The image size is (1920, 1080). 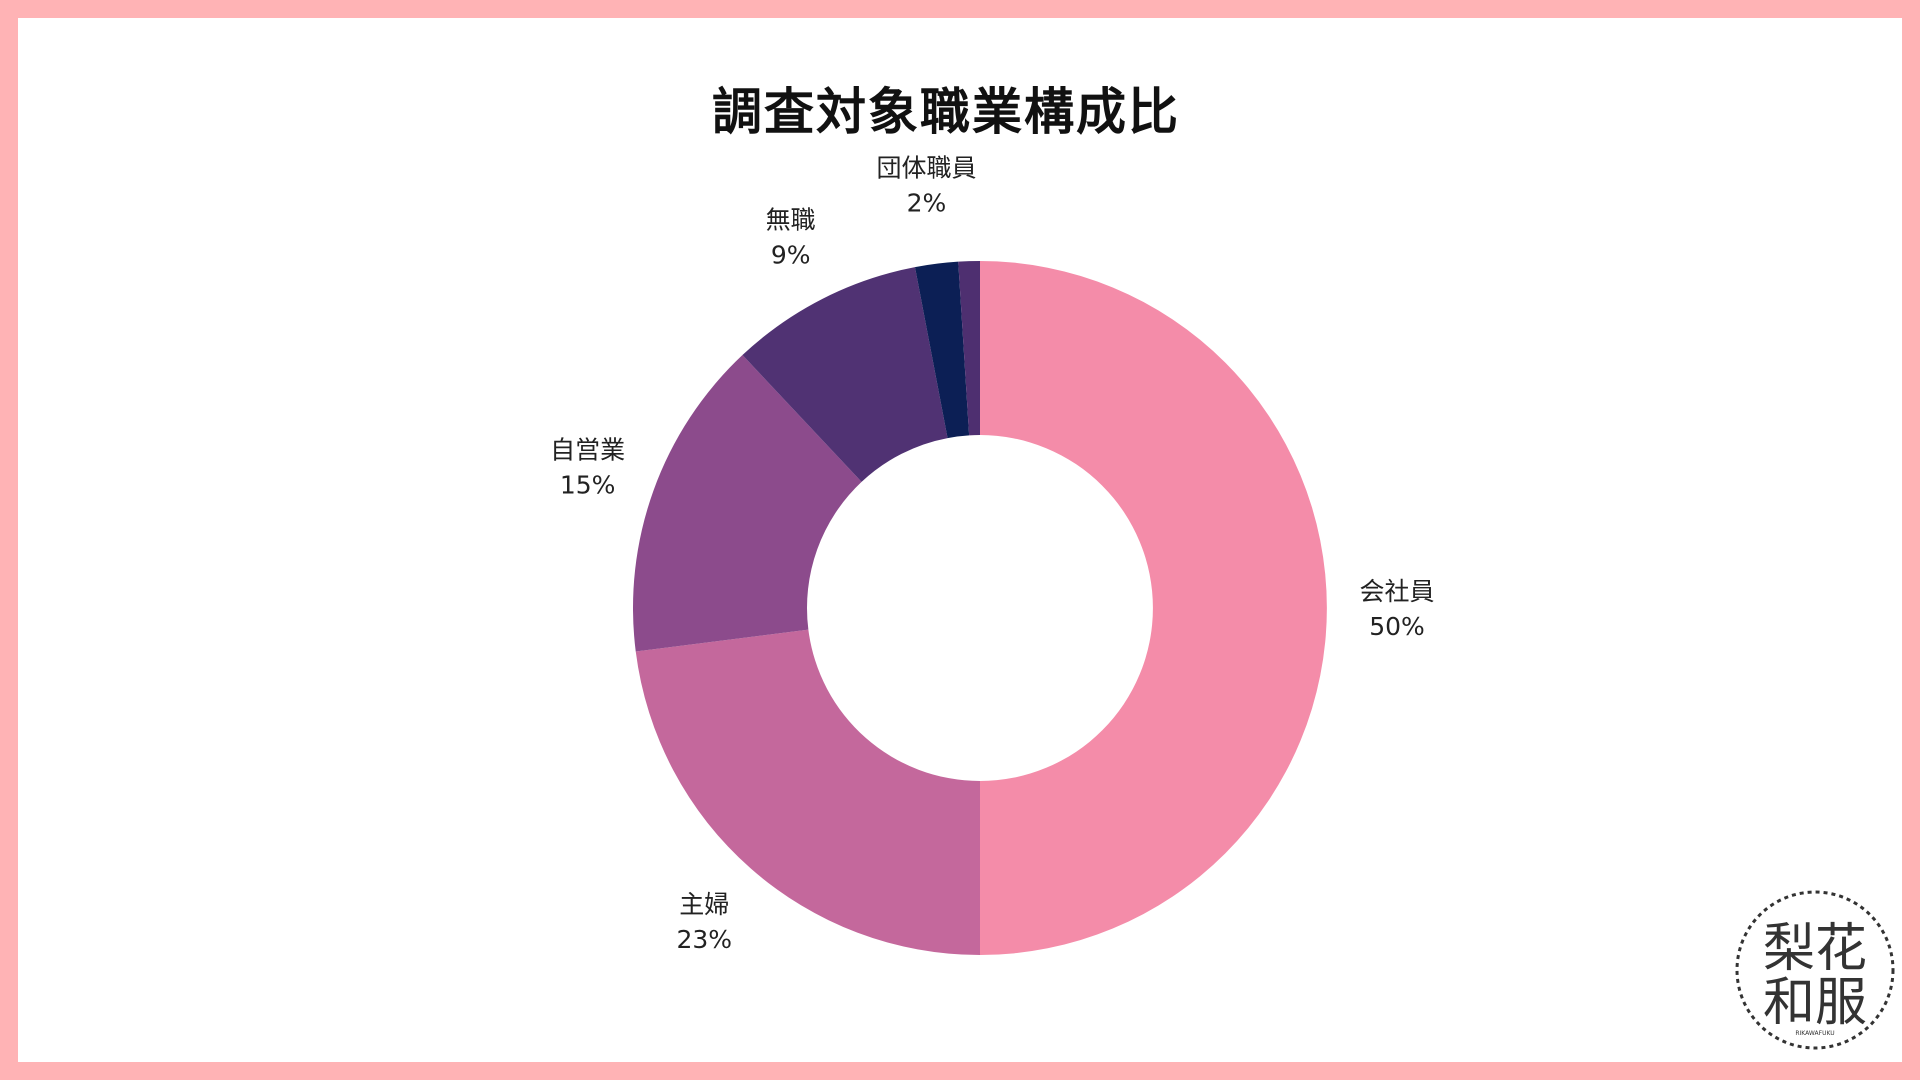 I want to click on slice-3-value-label: 15%, so click(x=588, y=485).